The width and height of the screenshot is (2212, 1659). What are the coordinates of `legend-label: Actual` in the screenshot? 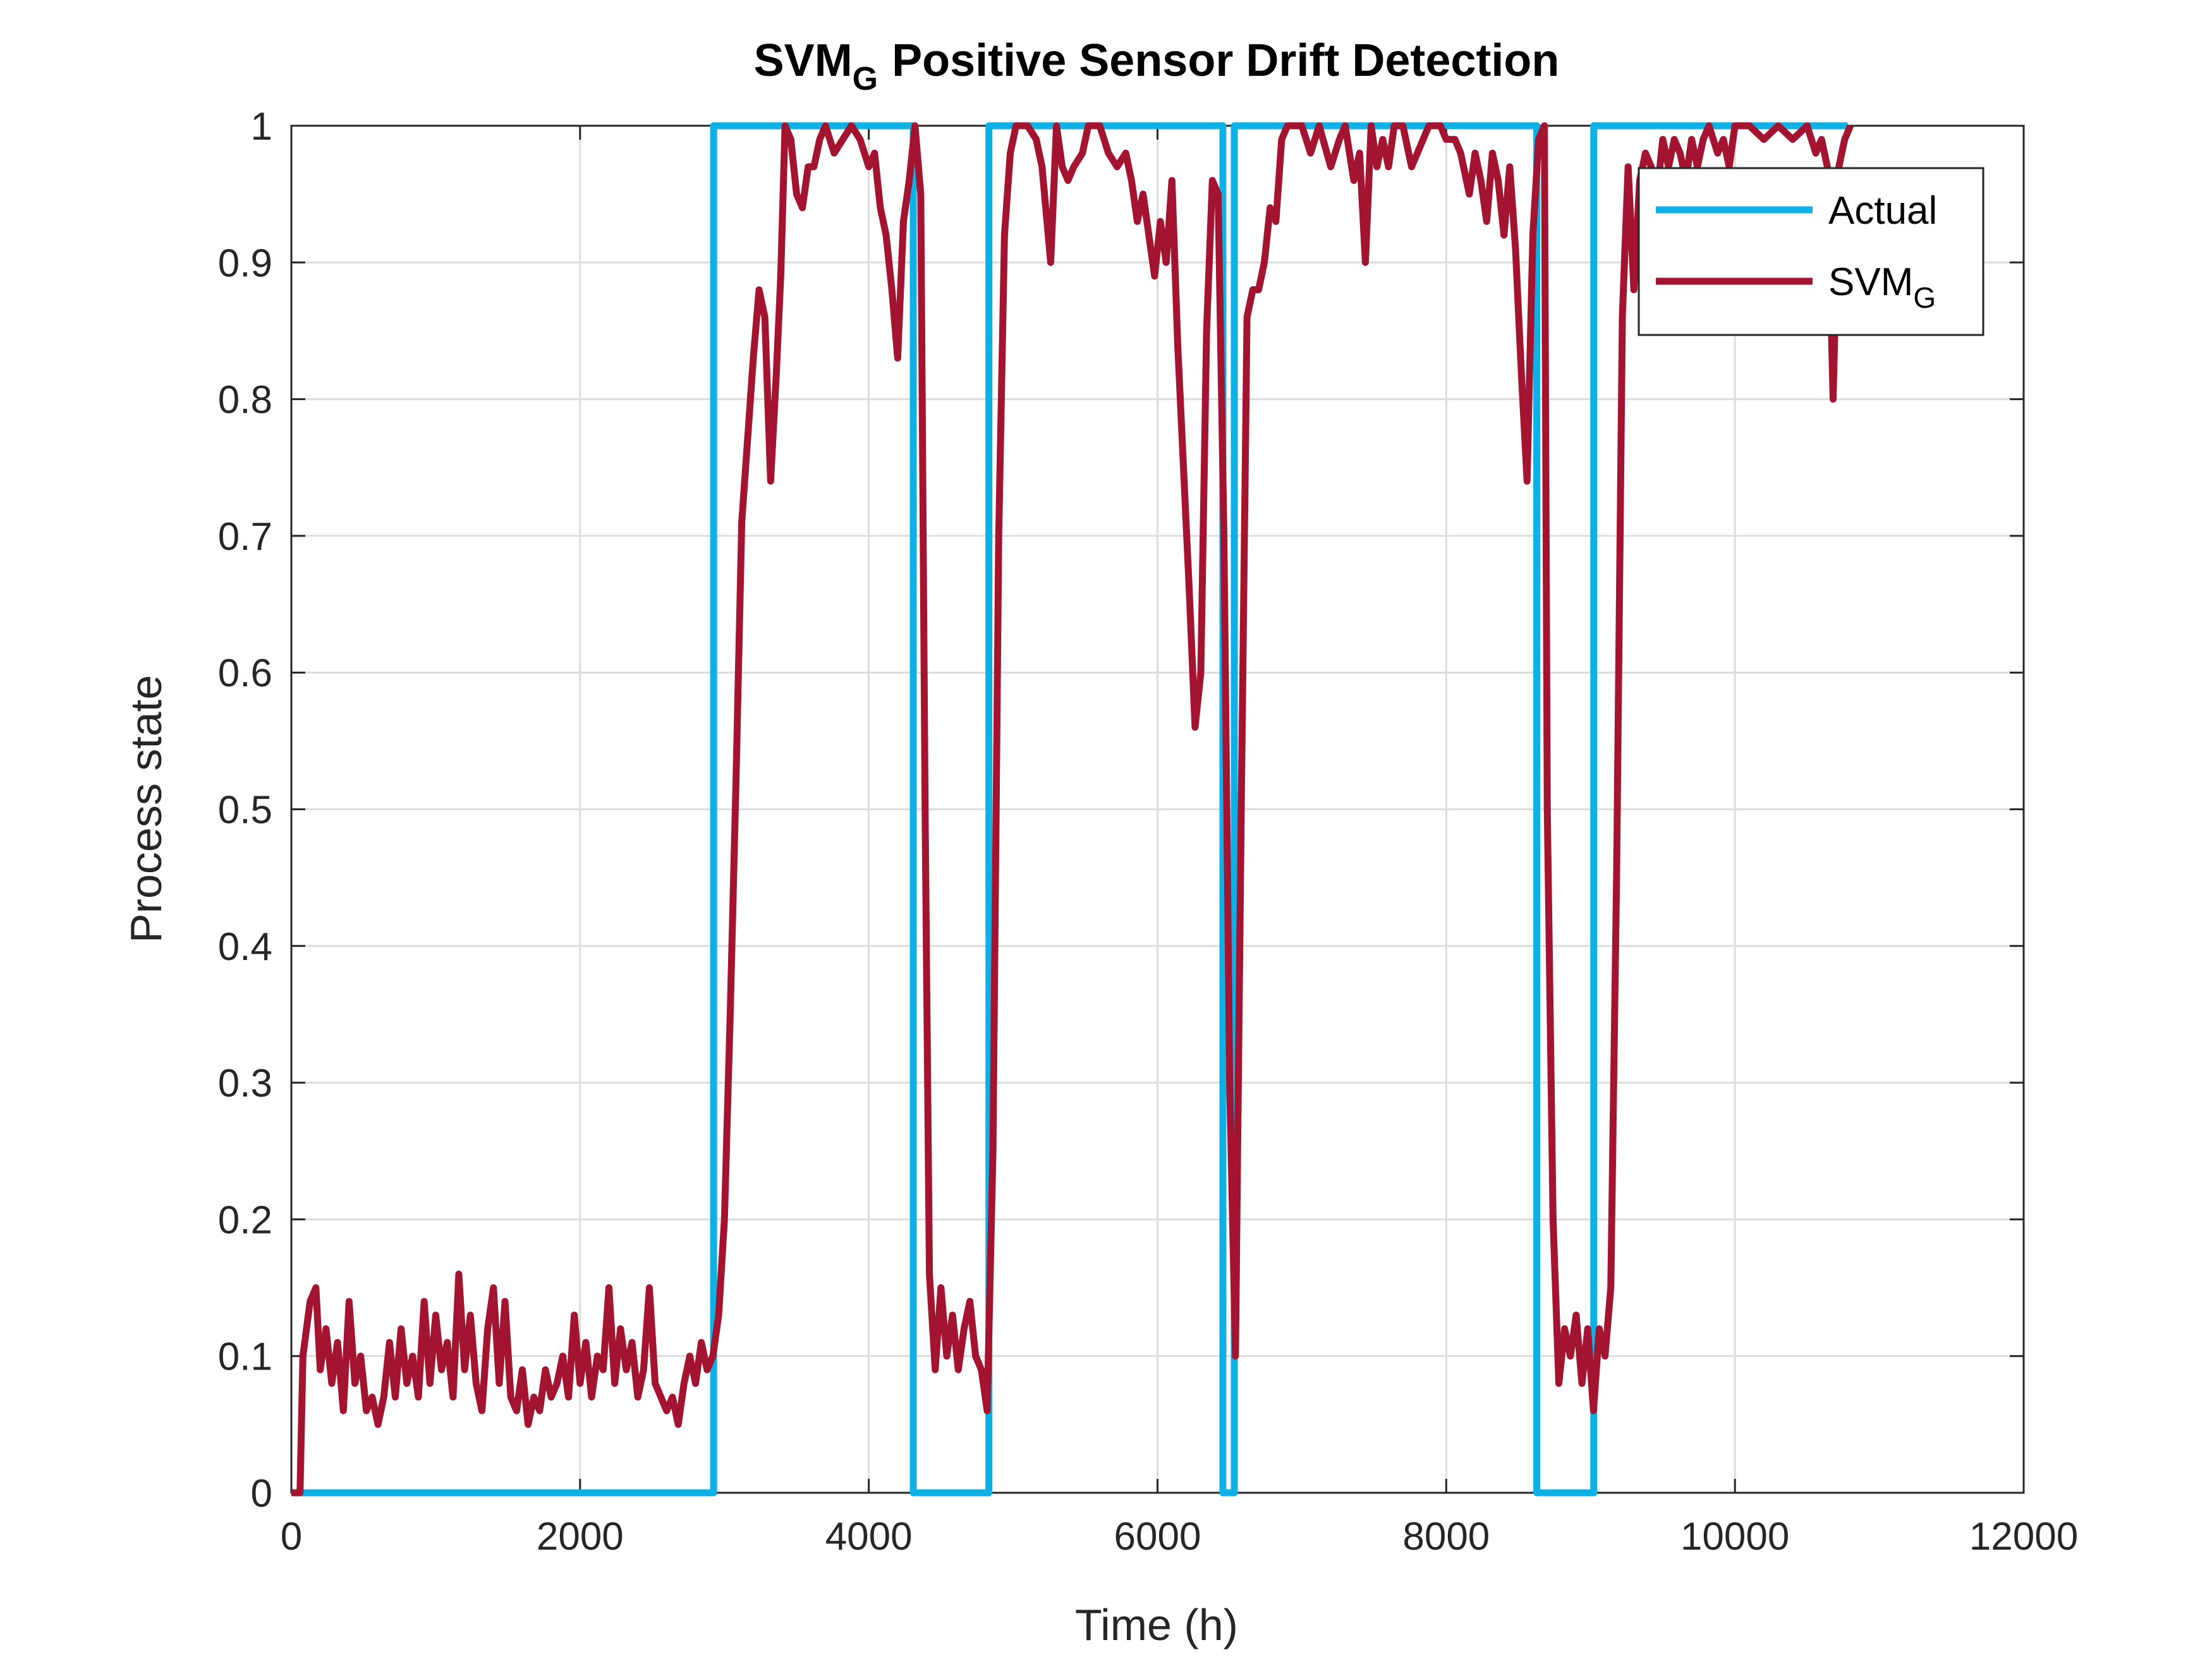 It's located at (1883, 211).